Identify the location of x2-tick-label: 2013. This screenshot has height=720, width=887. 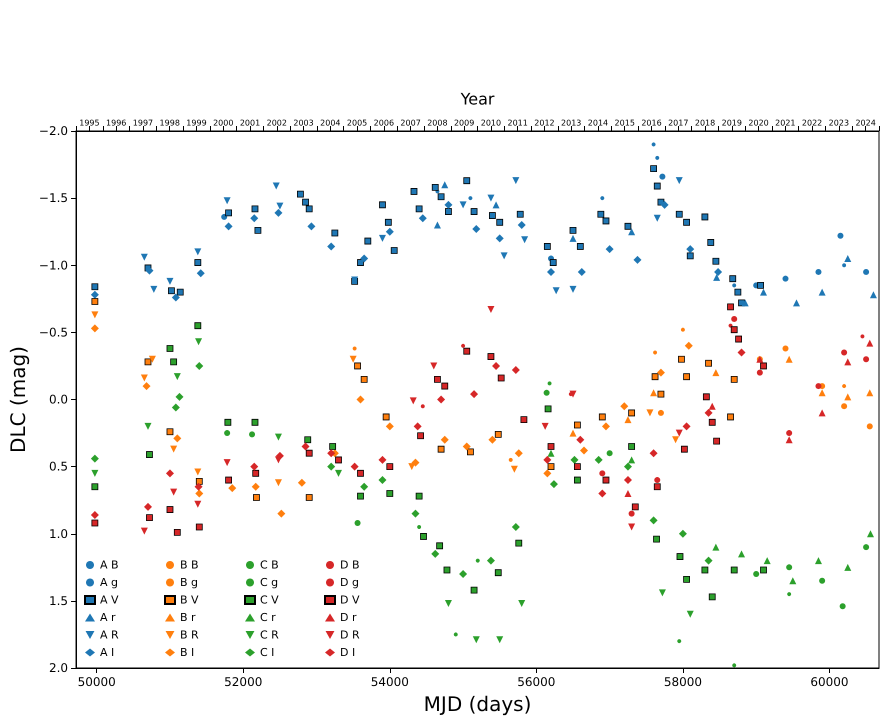
(571, 123).